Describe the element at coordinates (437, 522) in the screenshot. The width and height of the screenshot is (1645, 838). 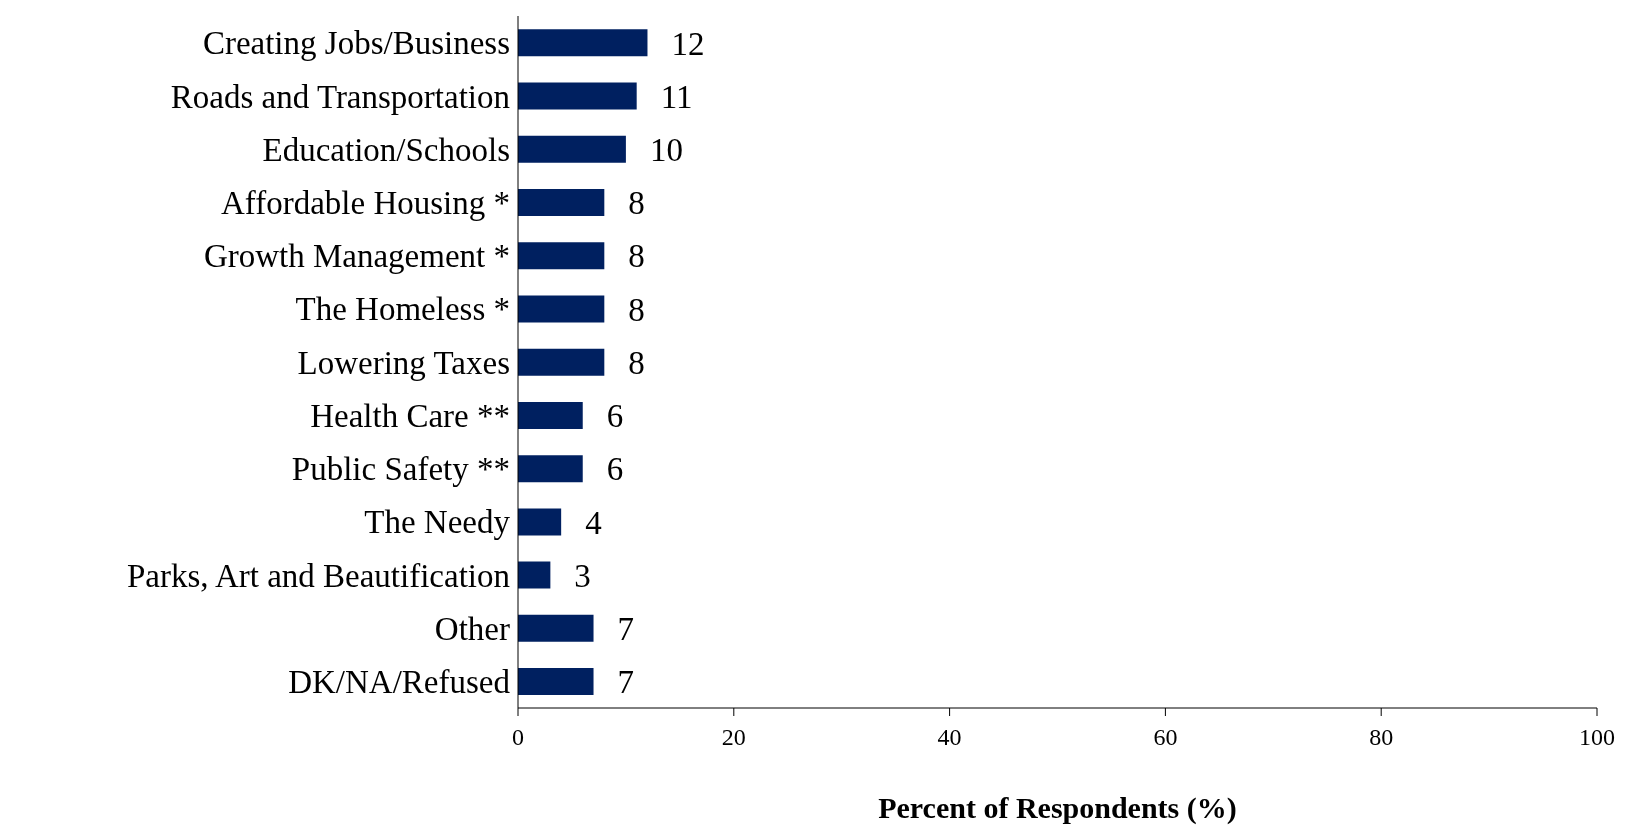
I see `y-tick-label: The Needy` at that location.